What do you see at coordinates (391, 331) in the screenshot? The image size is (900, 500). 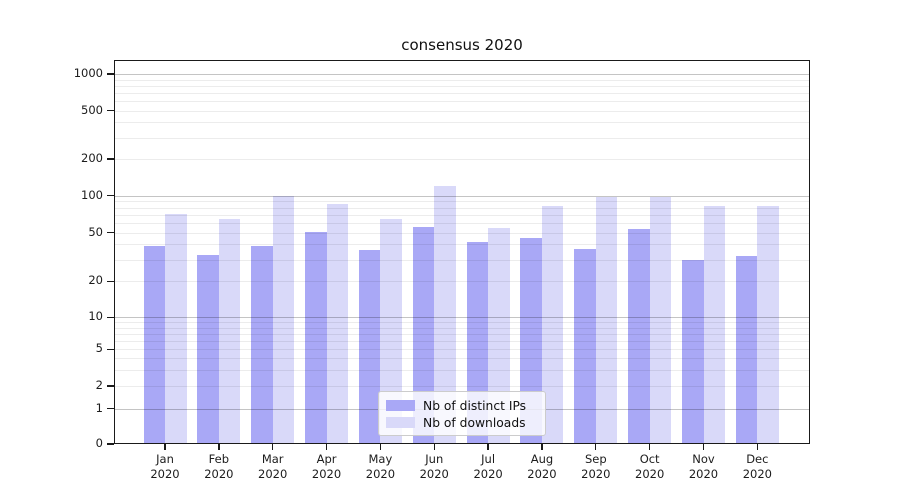 I see `bar-may-downloads` at bounding box center [391, 331].